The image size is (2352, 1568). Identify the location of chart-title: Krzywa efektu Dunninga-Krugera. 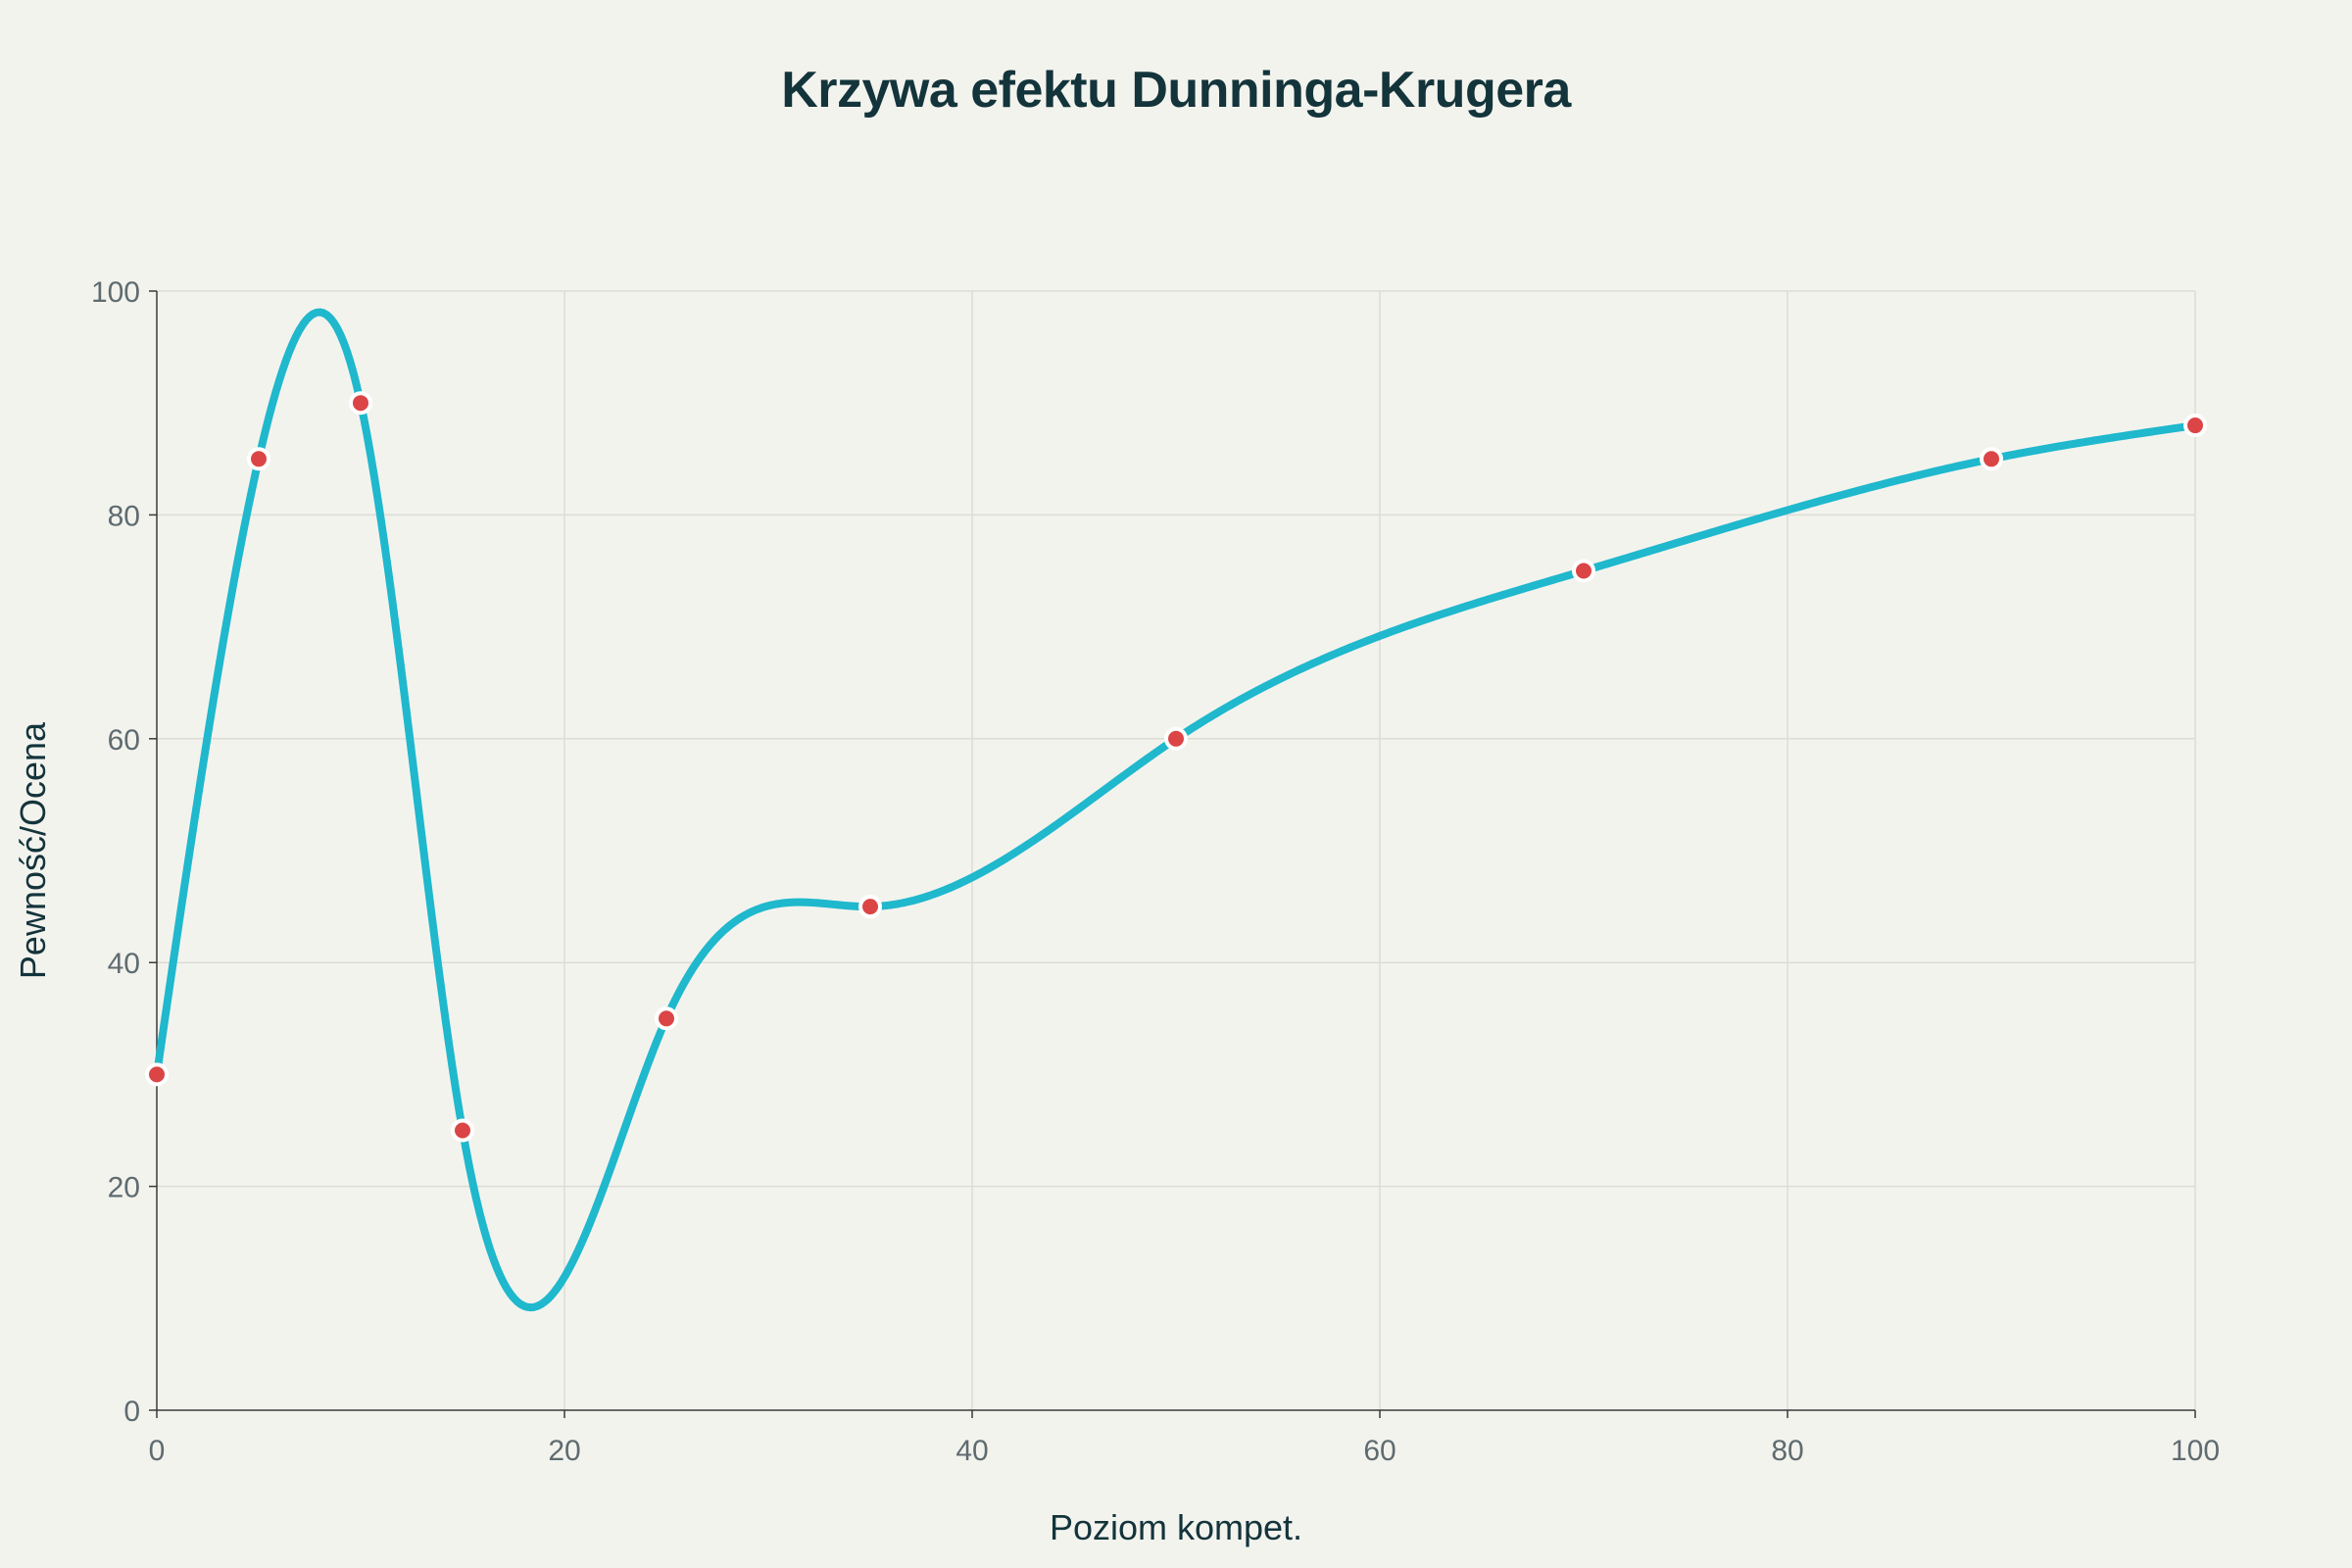
(1176, 90).